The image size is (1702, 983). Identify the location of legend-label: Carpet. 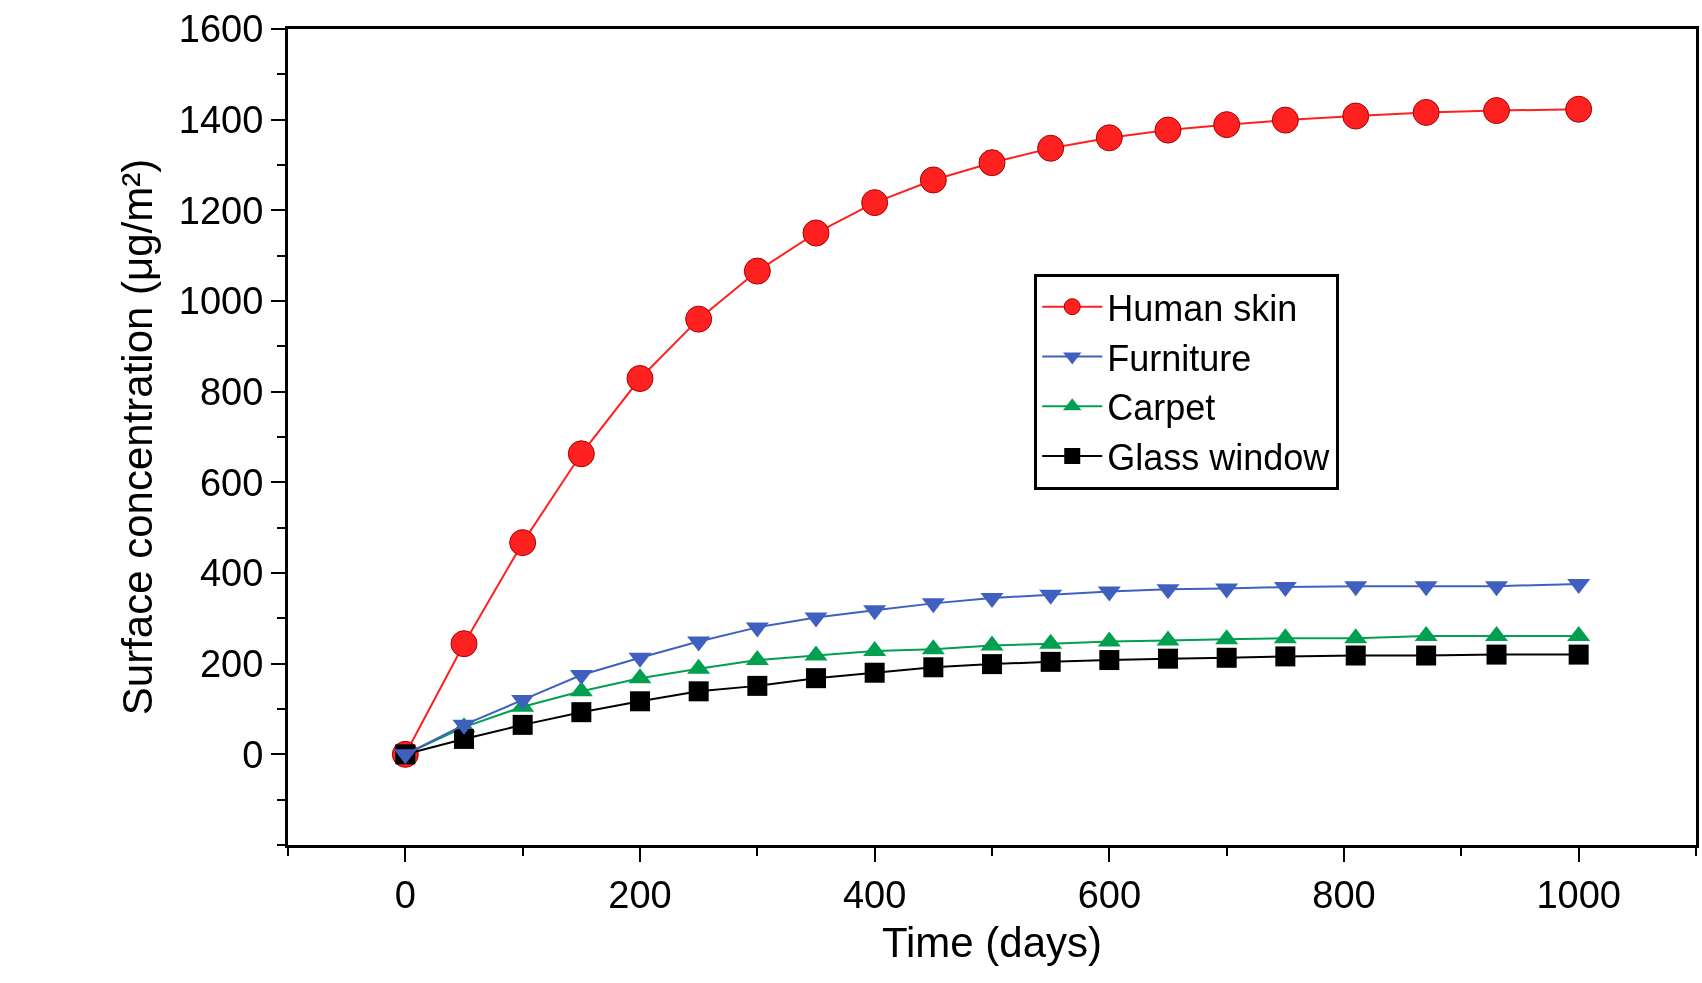
(1161, 408).